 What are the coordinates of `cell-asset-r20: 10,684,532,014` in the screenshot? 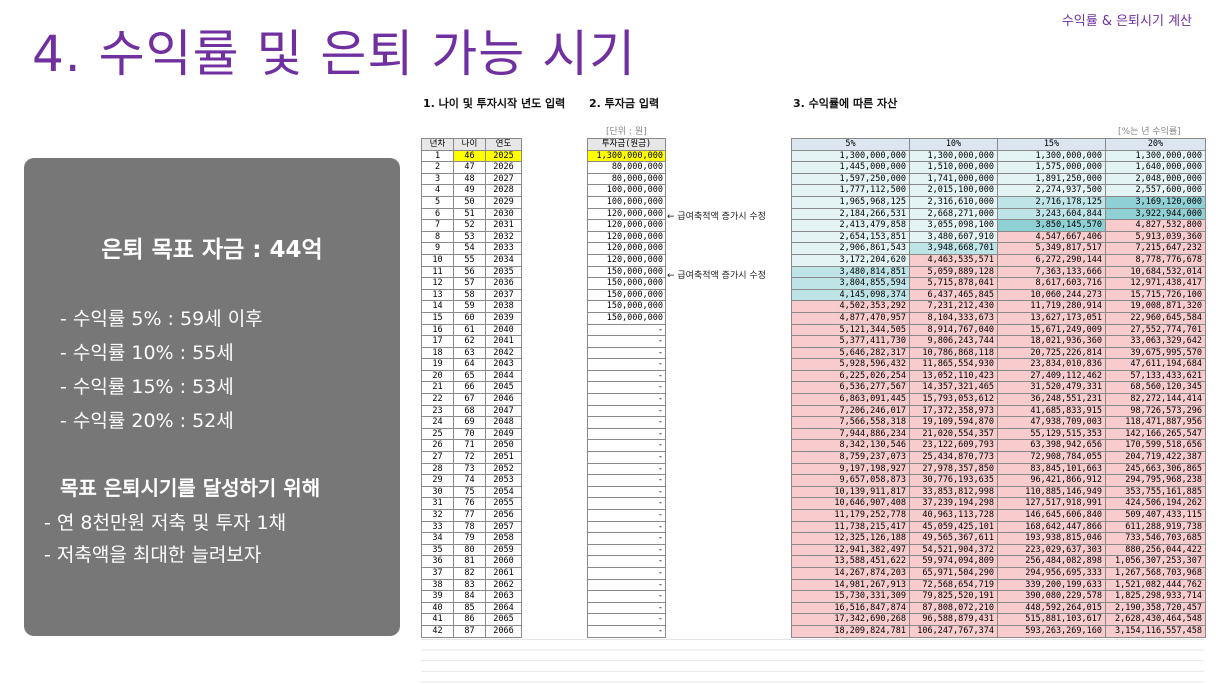 It's located at (1155, 272).